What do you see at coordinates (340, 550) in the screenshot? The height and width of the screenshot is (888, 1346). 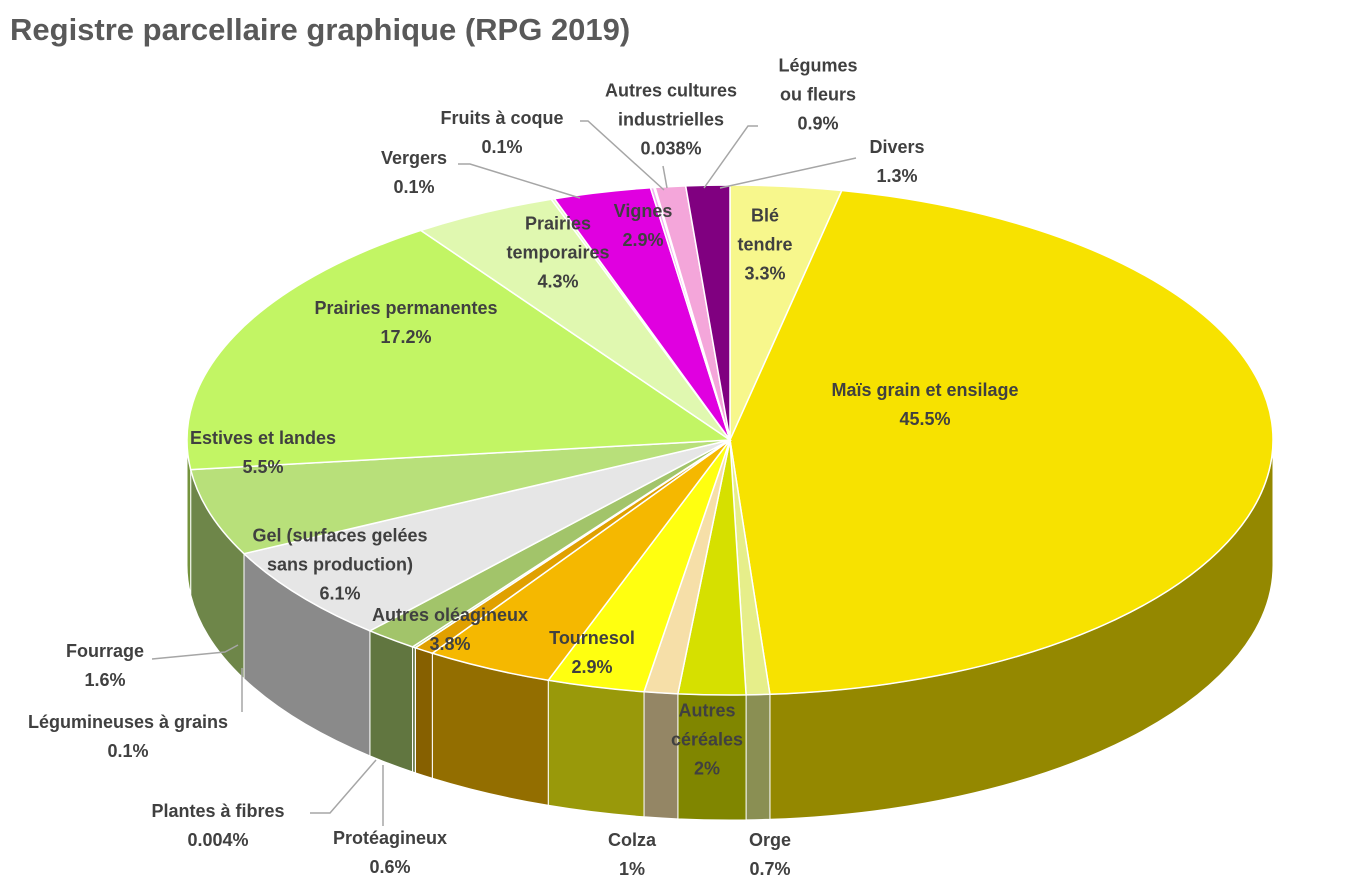 I see `category-label: Gel (surfaces gelées sans production)` at bounding box center [340, 550].